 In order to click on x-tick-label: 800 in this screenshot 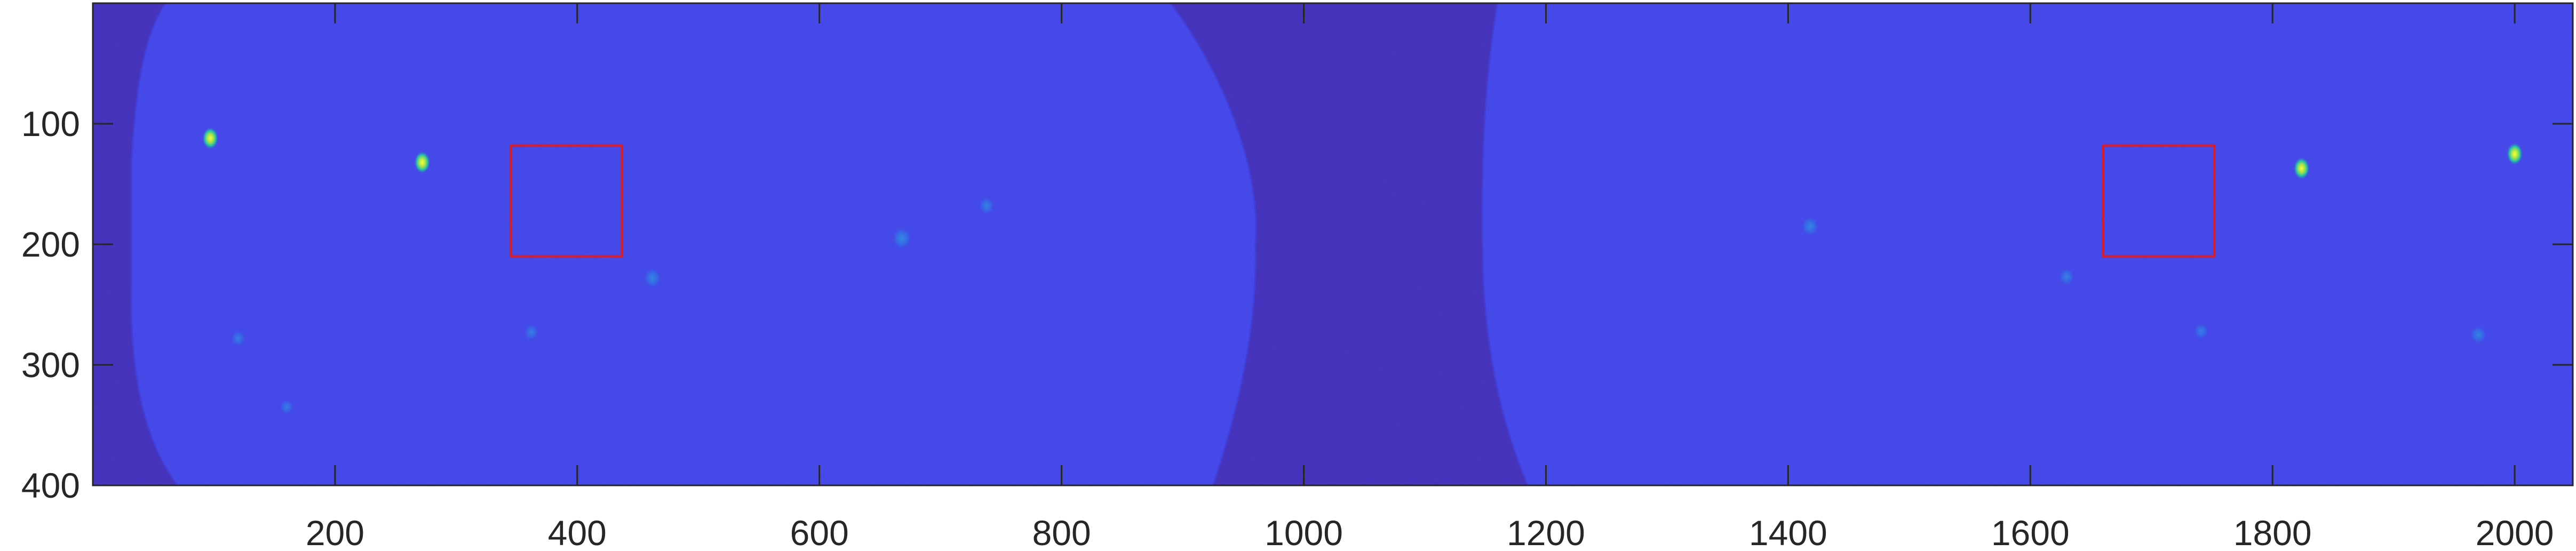, I will do `click(1061, 532)`.